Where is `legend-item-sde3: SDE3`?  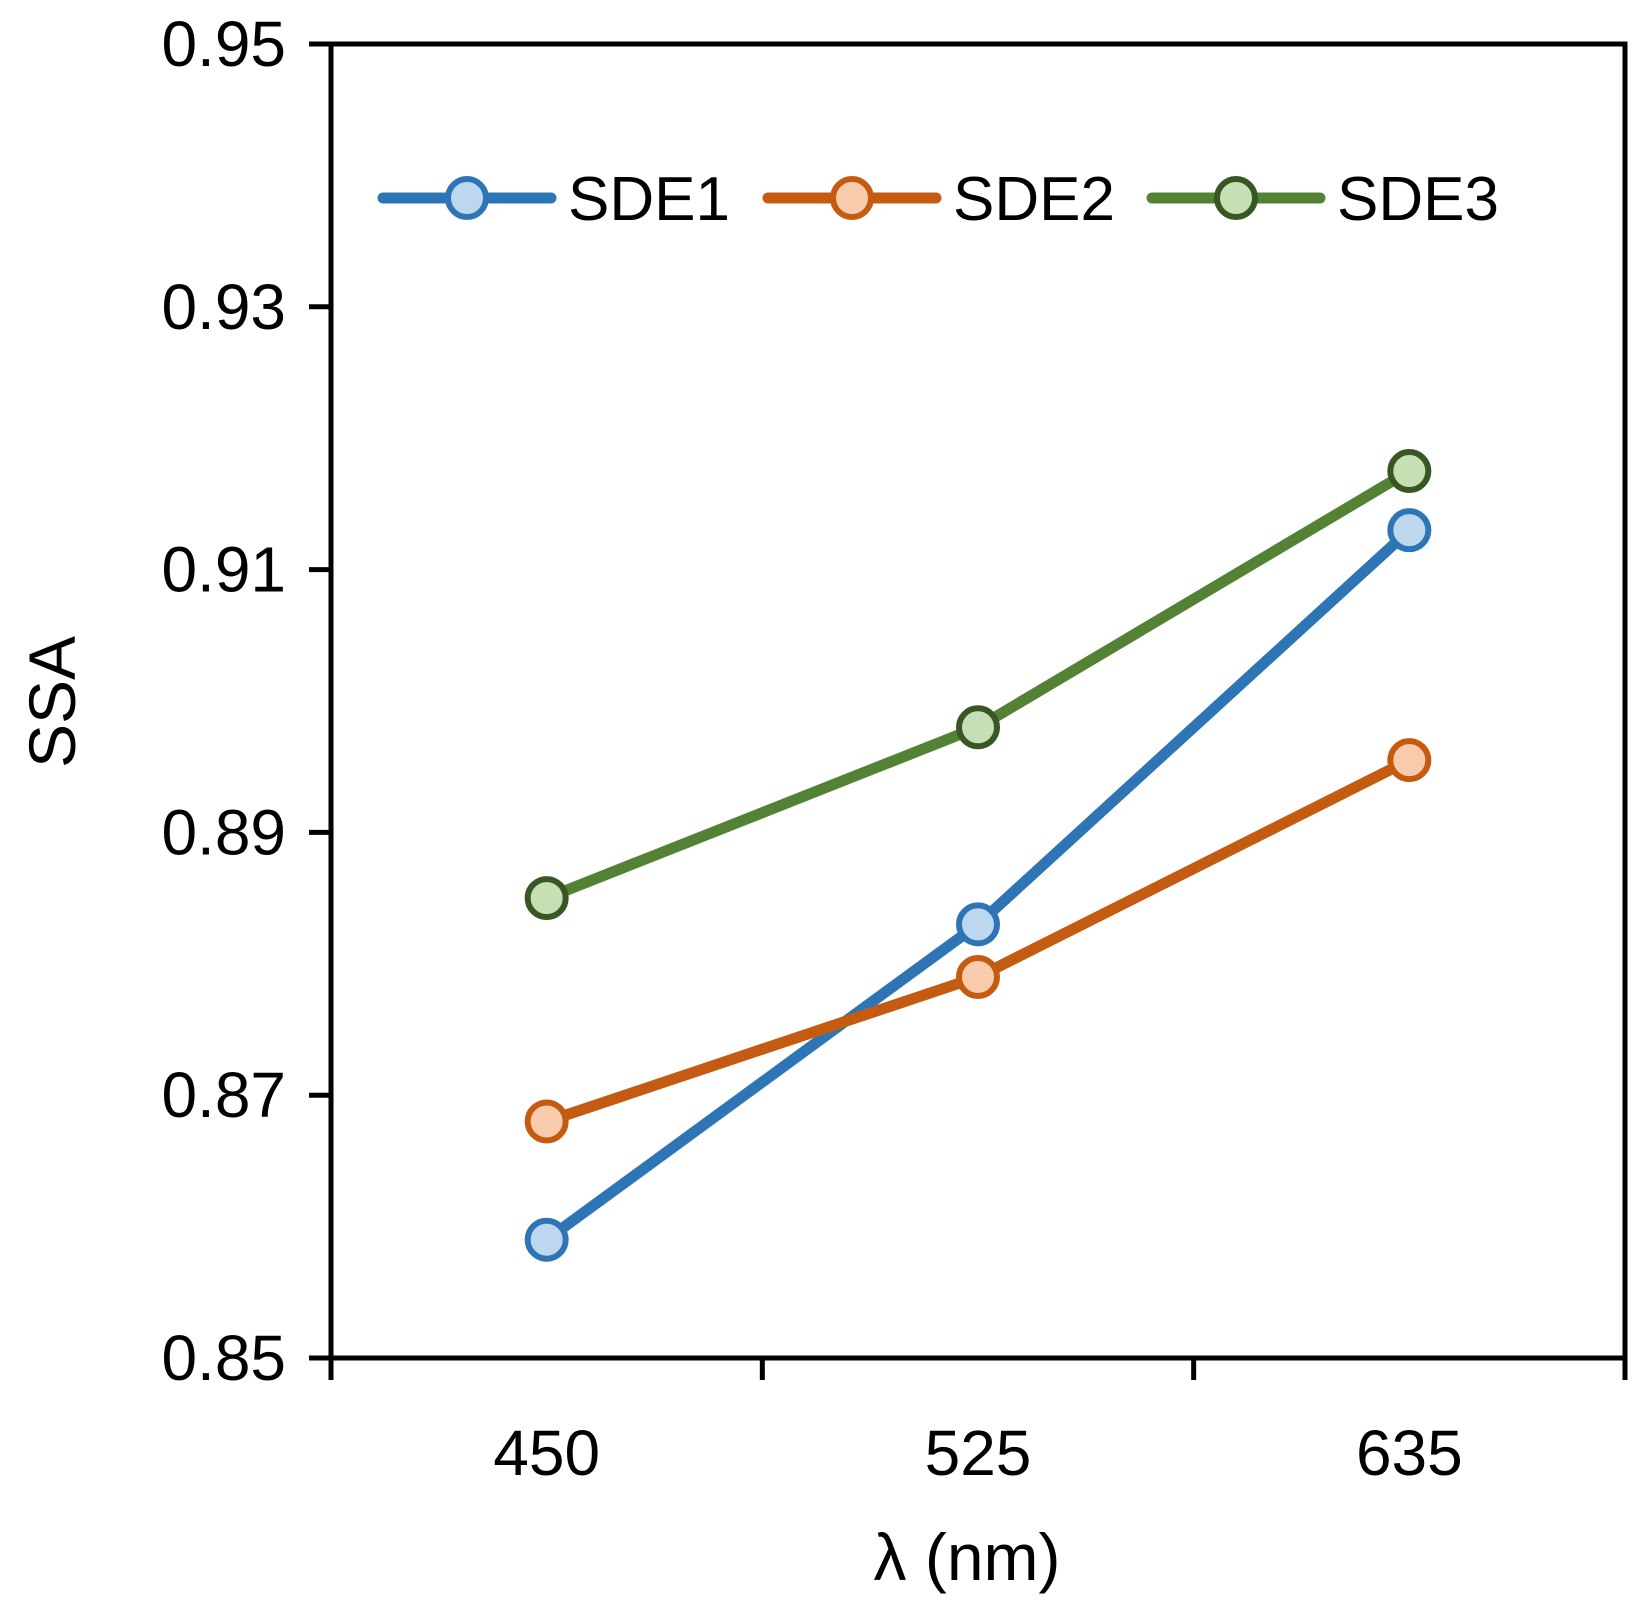 legend-item-sde3: SDE3 is located at coordinates (1322, 199).